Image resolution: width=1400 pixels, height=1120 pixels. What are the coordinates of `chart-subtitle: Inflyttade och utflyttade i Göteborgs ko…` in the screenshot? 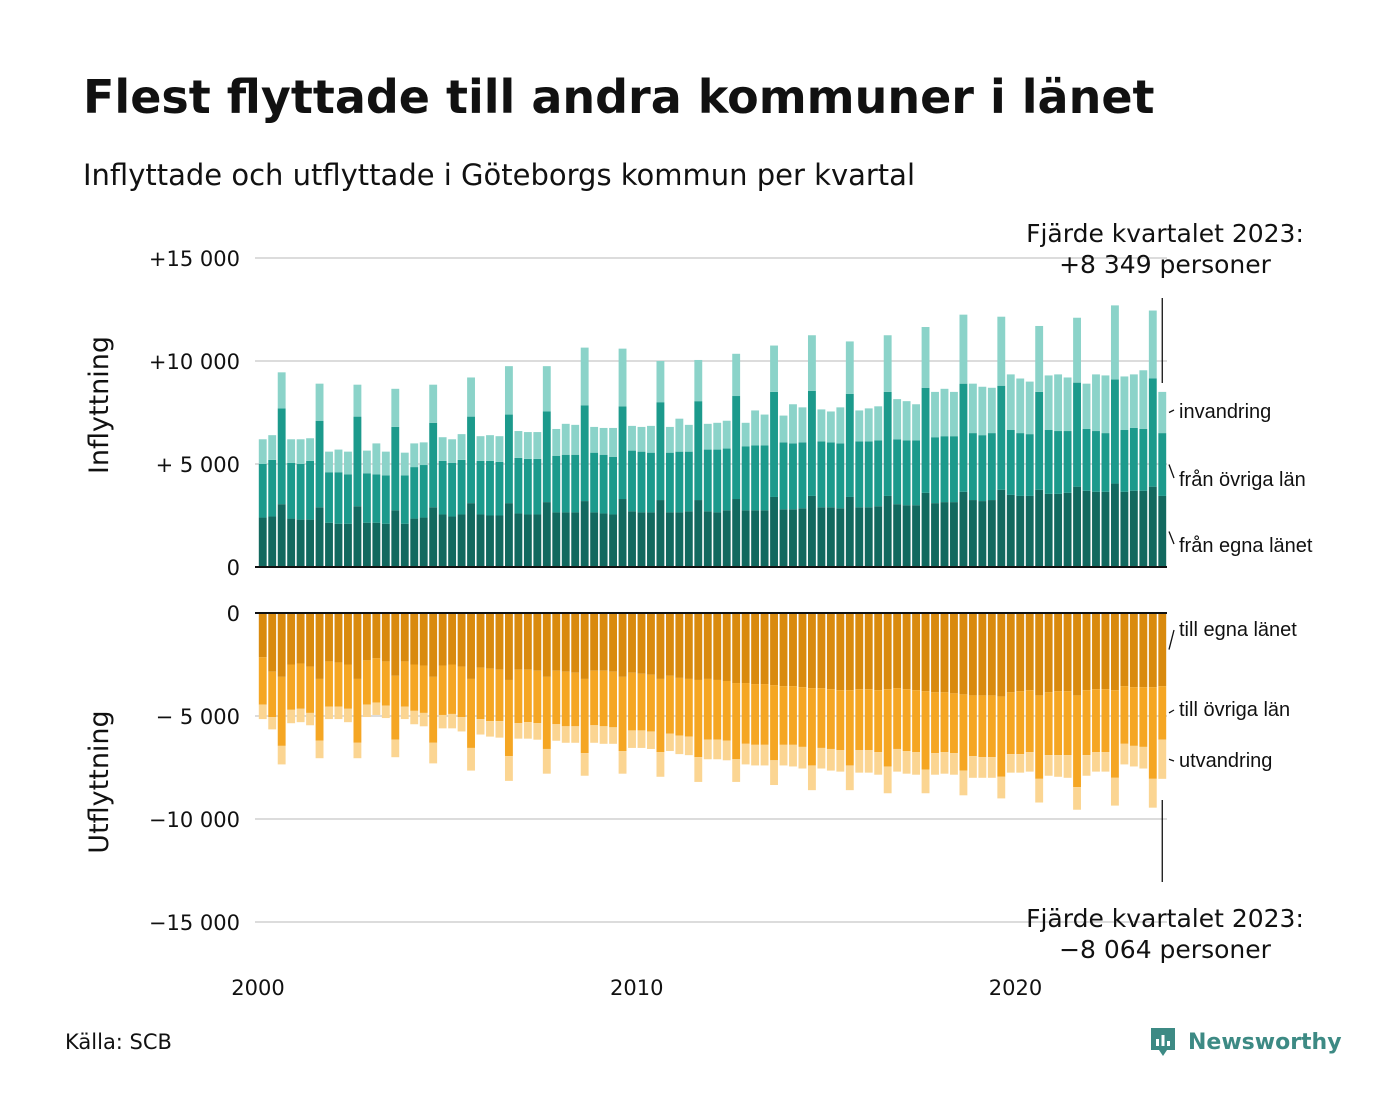 It's located at (499, 175).